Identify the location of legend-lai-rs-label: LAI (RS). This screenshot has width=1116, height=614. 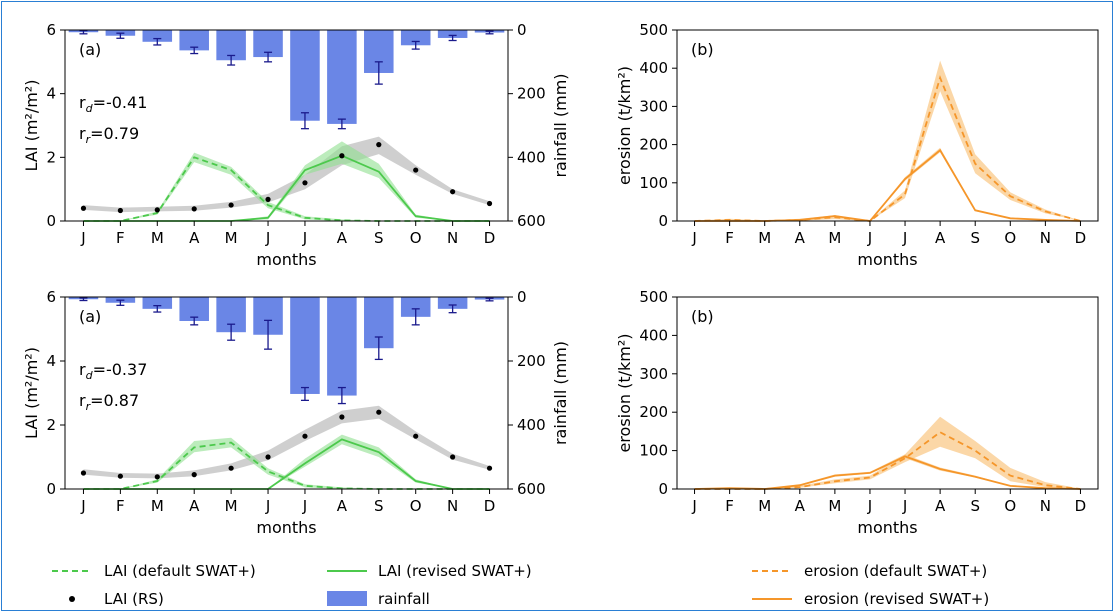
(134, 599).